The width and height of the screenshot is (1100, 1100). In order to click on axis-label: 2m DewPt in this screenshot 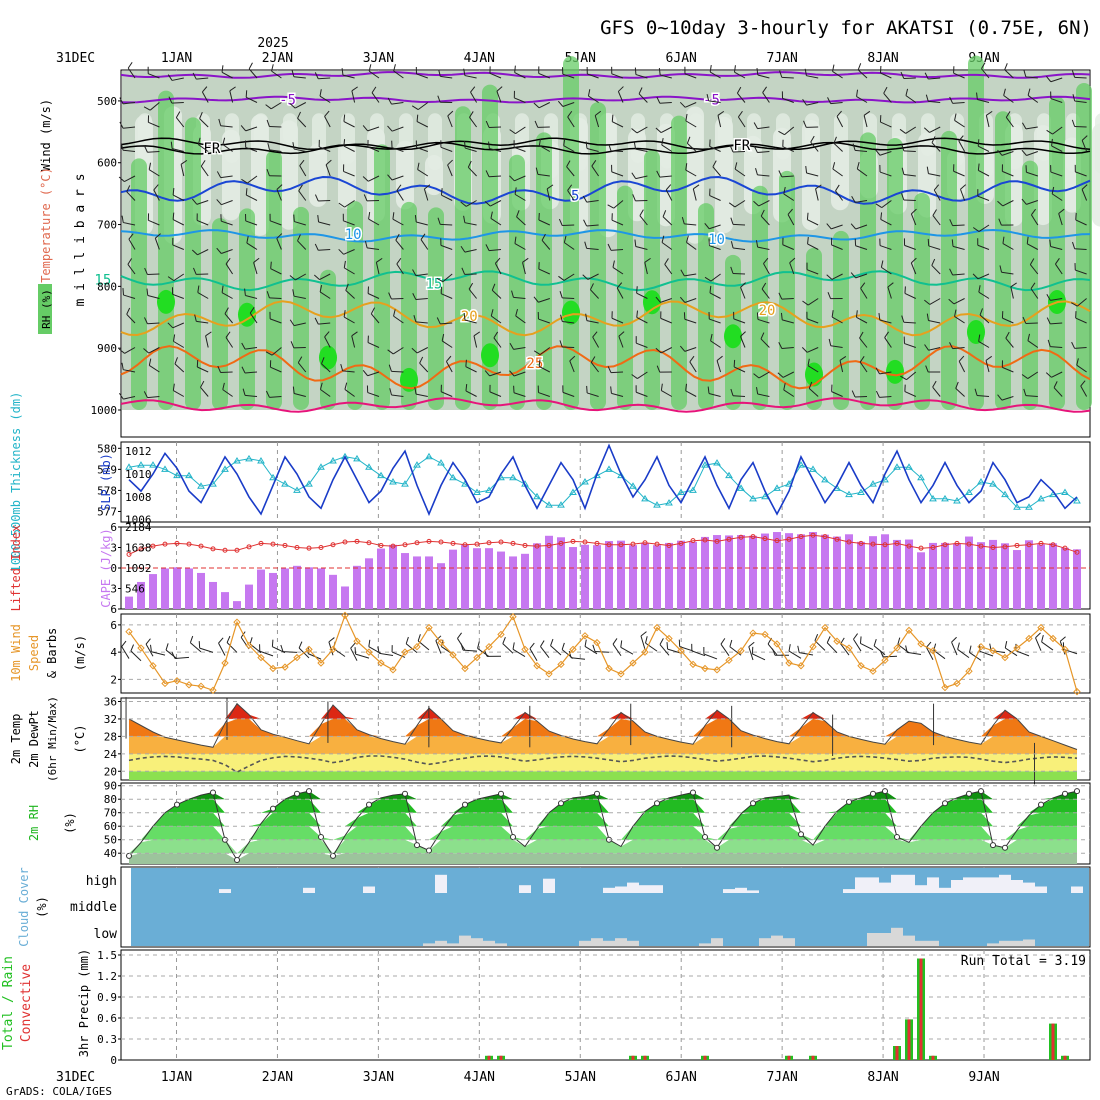, I will do `click(34, 739)`.